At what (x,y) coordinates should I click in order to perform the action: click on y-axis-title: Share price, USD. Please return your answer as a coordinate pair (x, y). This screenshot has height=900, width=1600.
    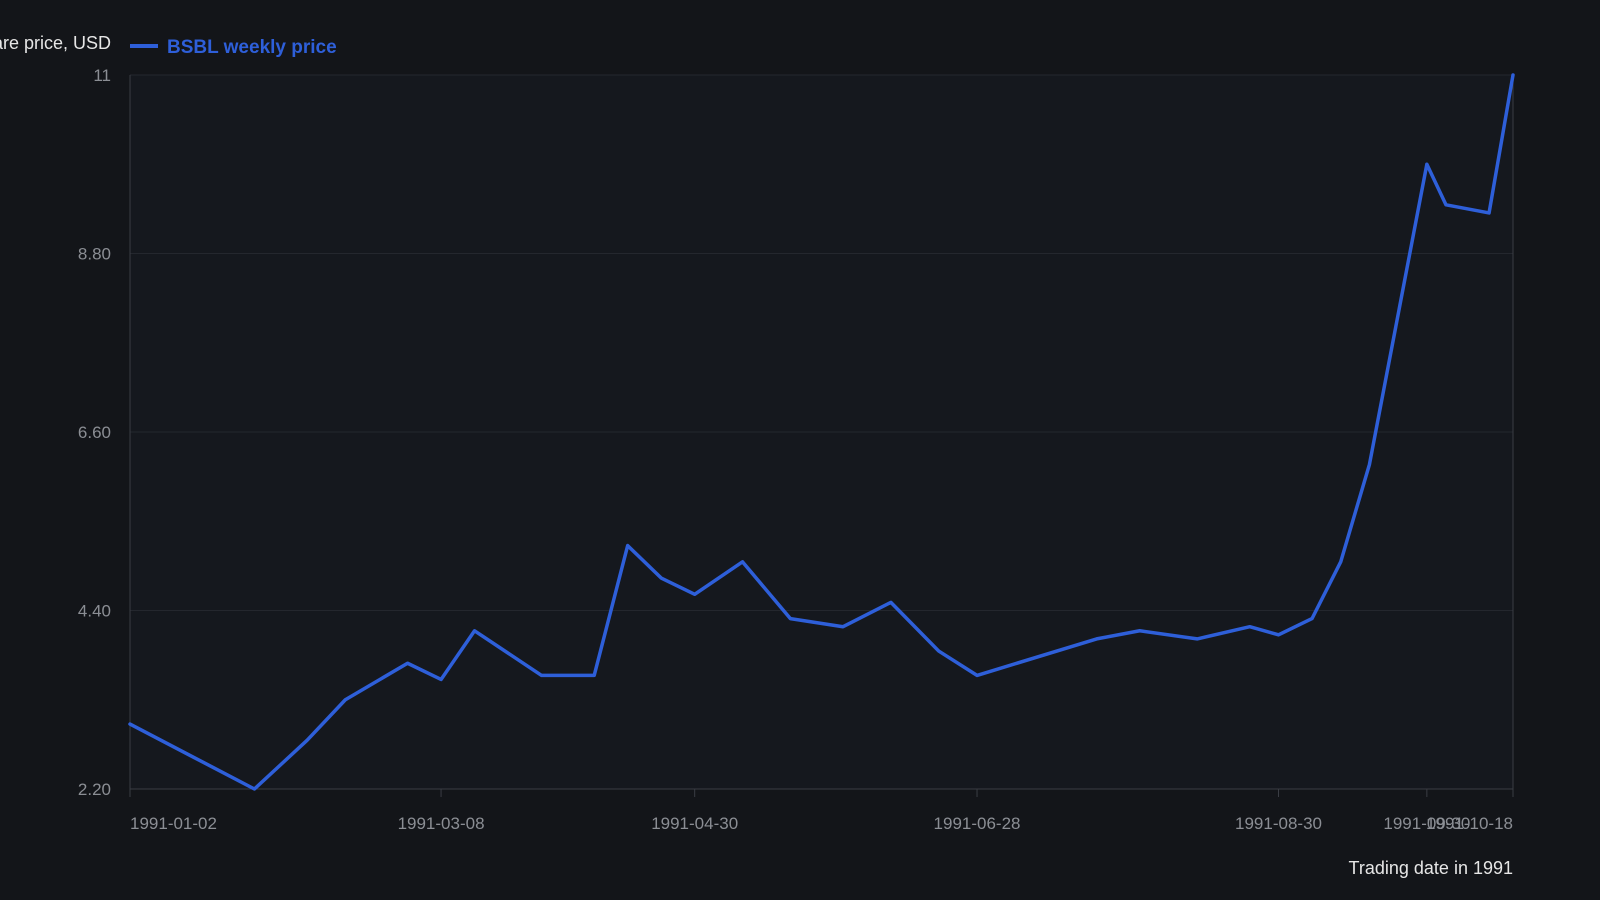
    Looking at the image, I should click on (55, 43).